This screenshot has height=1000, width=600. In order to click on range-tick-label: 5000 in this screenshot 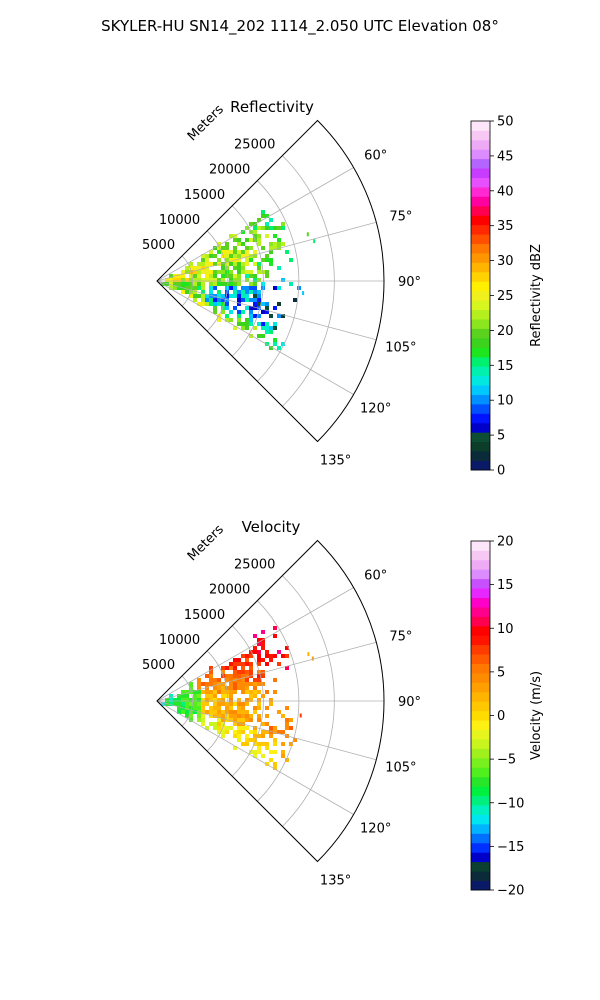, I will do `click(158, 665)`.